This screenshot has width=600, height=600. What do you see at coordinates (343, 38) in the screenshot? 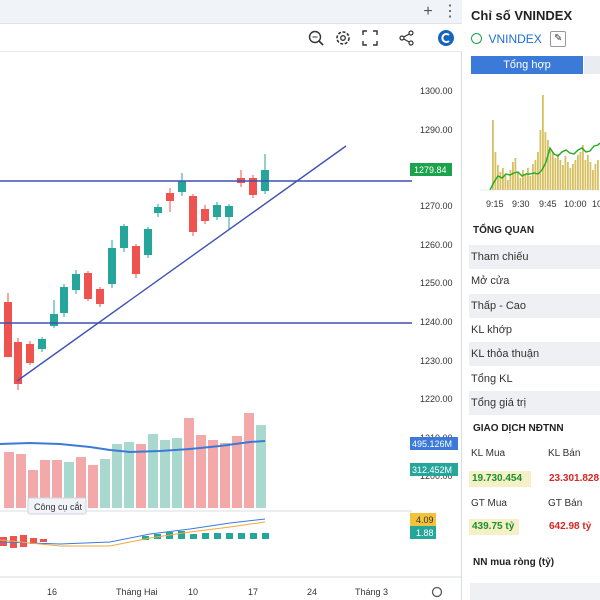
I see `gear-icon` at bounding box center [343, 38].